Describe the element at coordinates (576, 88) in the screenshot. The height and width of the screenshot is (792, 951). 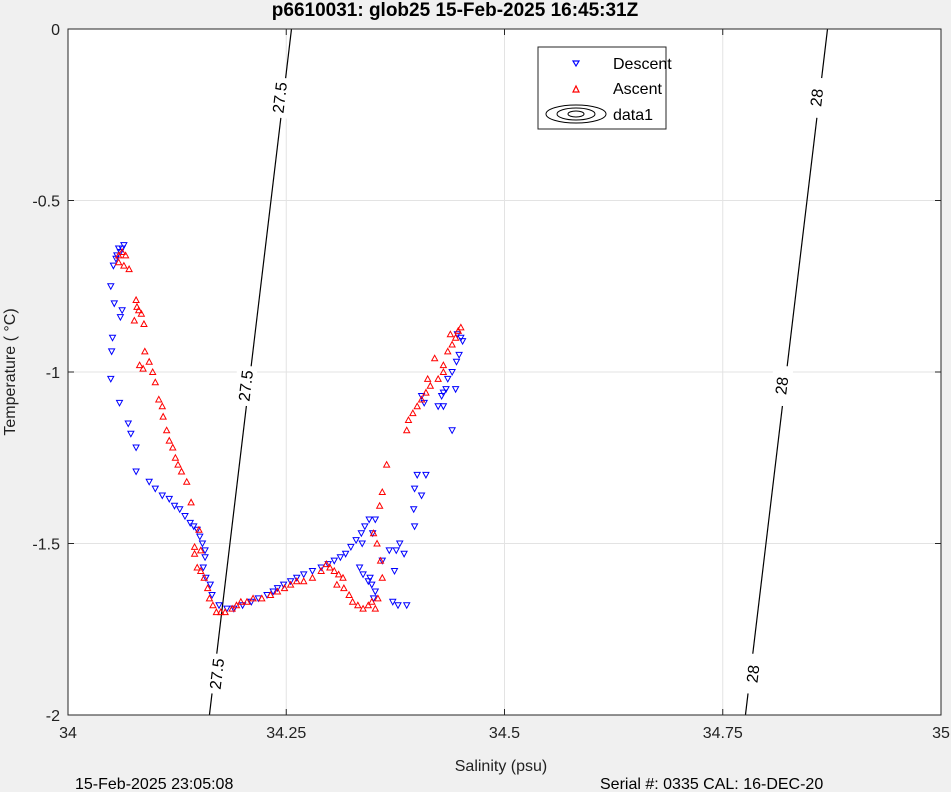
I see `legend-ascent-marker` at that location.